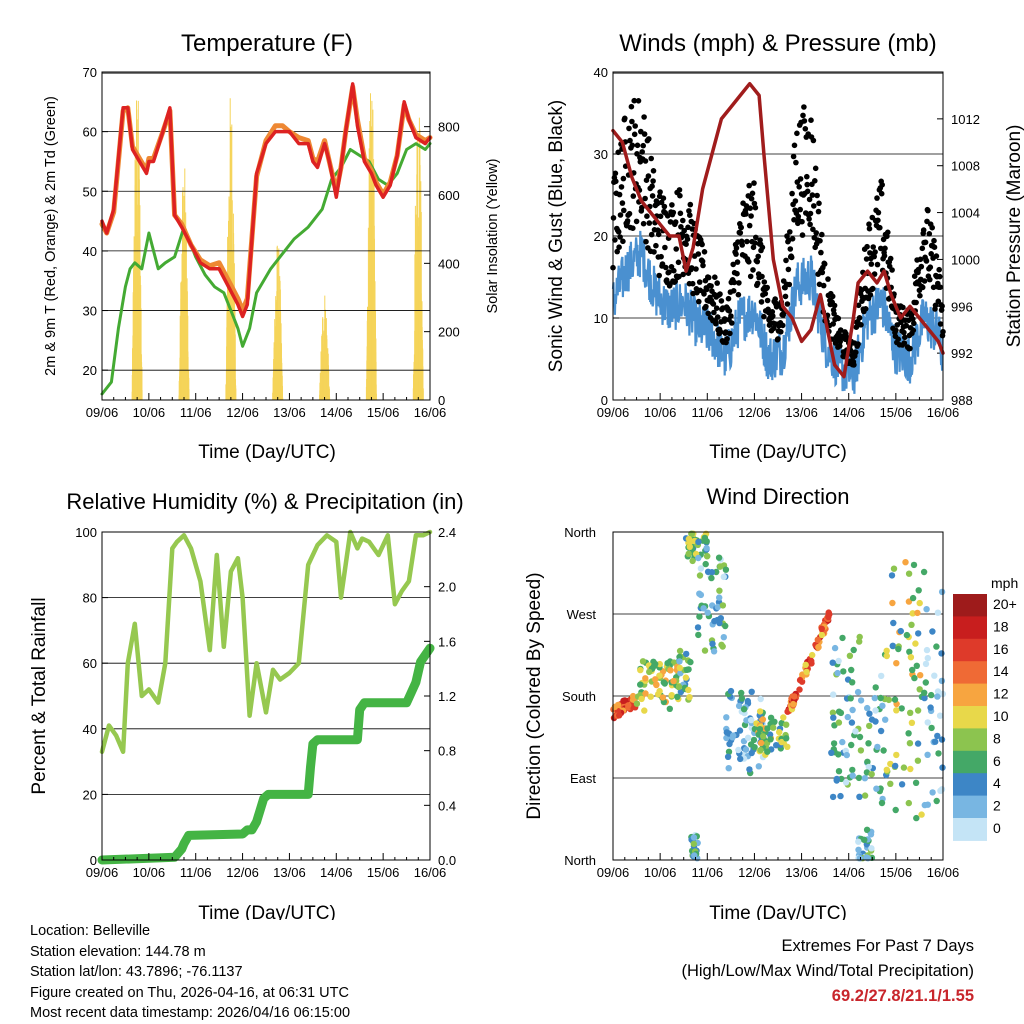 The width and height of the screenshot is (1024, 1024). I want to click on pressure-ytick-right-label: 1012, so click(965, 119).